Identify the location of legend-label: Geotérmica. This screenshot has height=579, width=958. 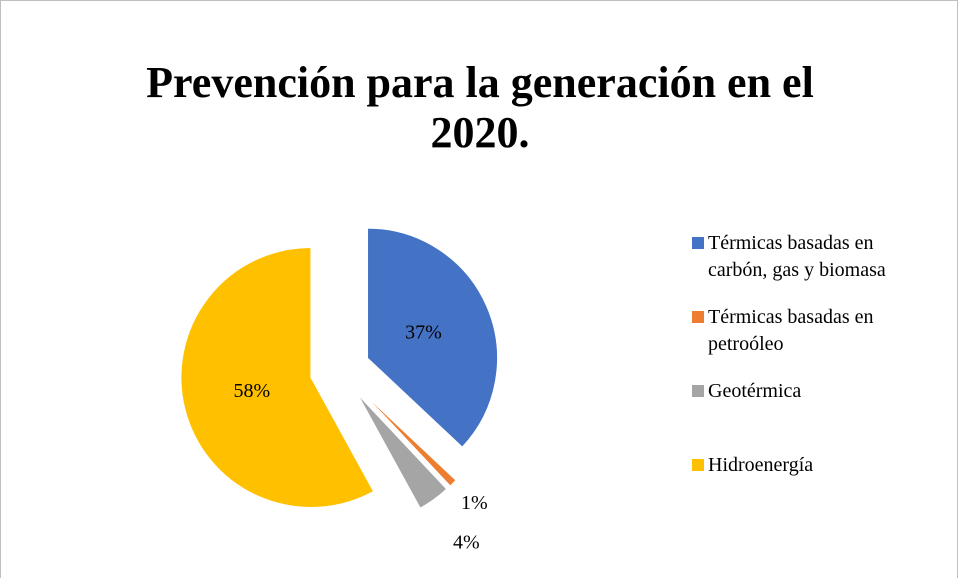
(755, 391).